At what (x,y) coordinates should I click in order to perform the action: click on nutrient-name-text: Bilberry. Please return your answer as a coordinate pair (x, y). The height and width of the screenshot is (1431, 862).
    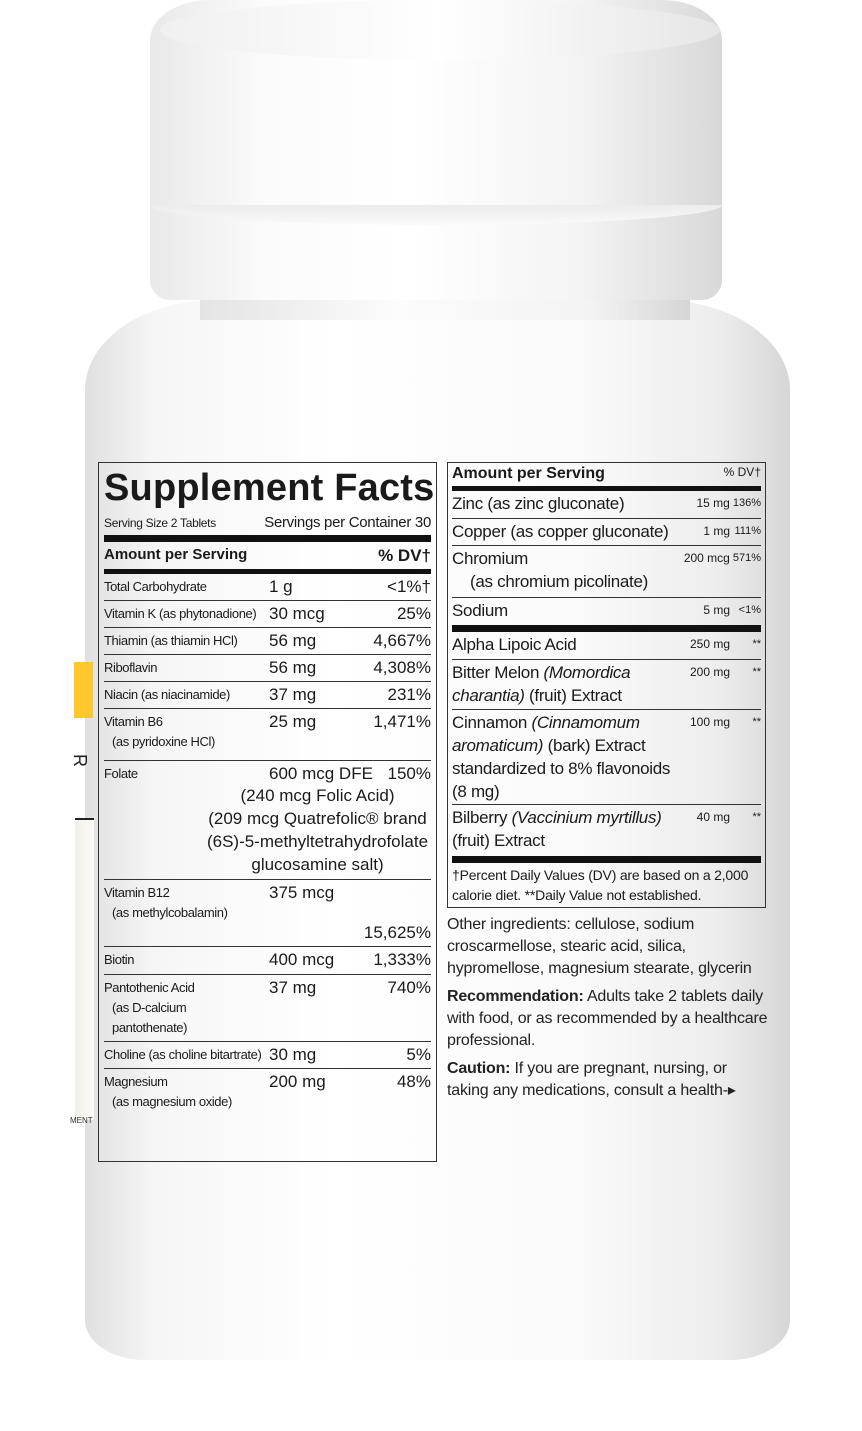
    Looking at the image, I should click on (482, 817).